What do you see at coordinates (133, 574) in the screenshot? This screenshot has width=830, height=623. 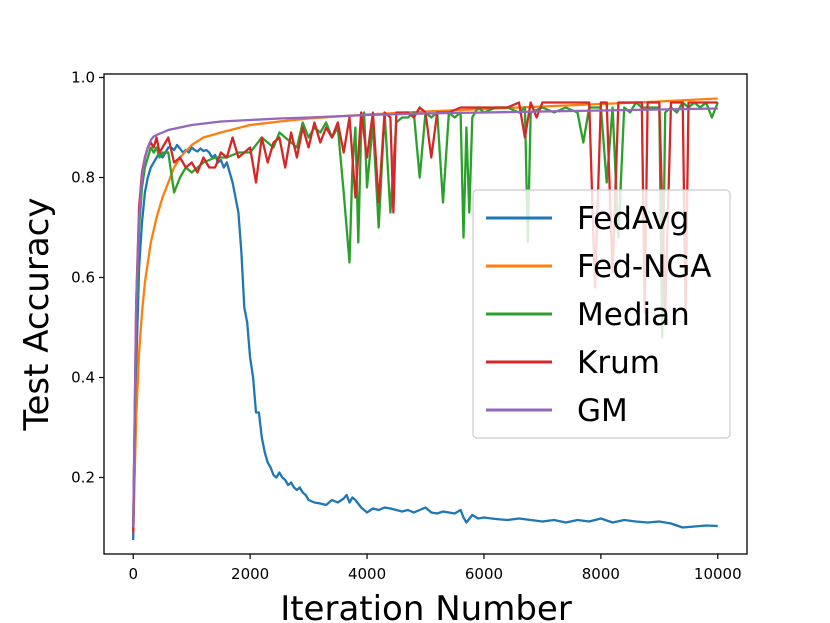 I see `x-tick-label: 0` at bounding box center [133, 574].